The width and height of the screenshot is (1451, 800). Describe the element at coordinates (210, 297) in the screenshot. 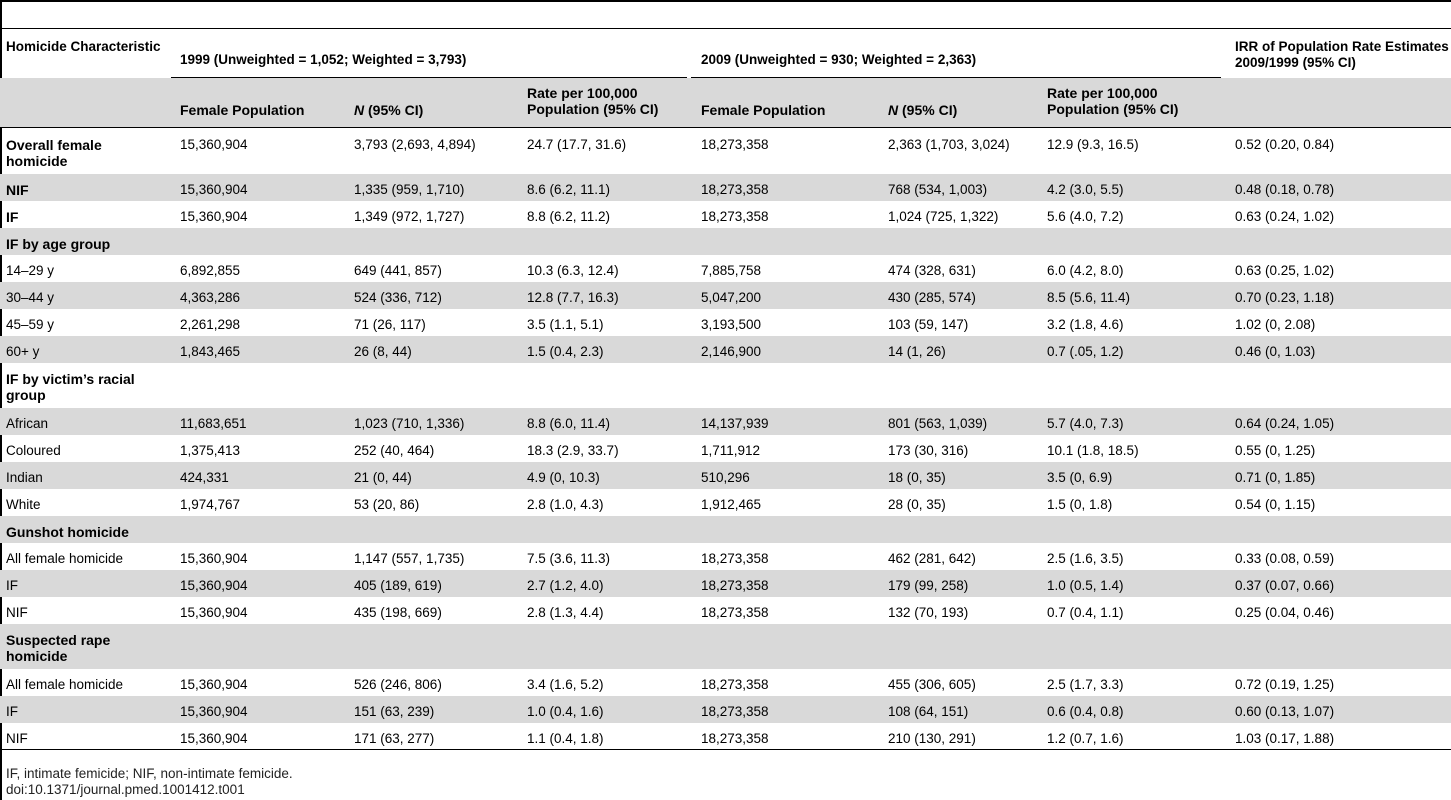

I see `table-cell: 4,363,286` at that location.